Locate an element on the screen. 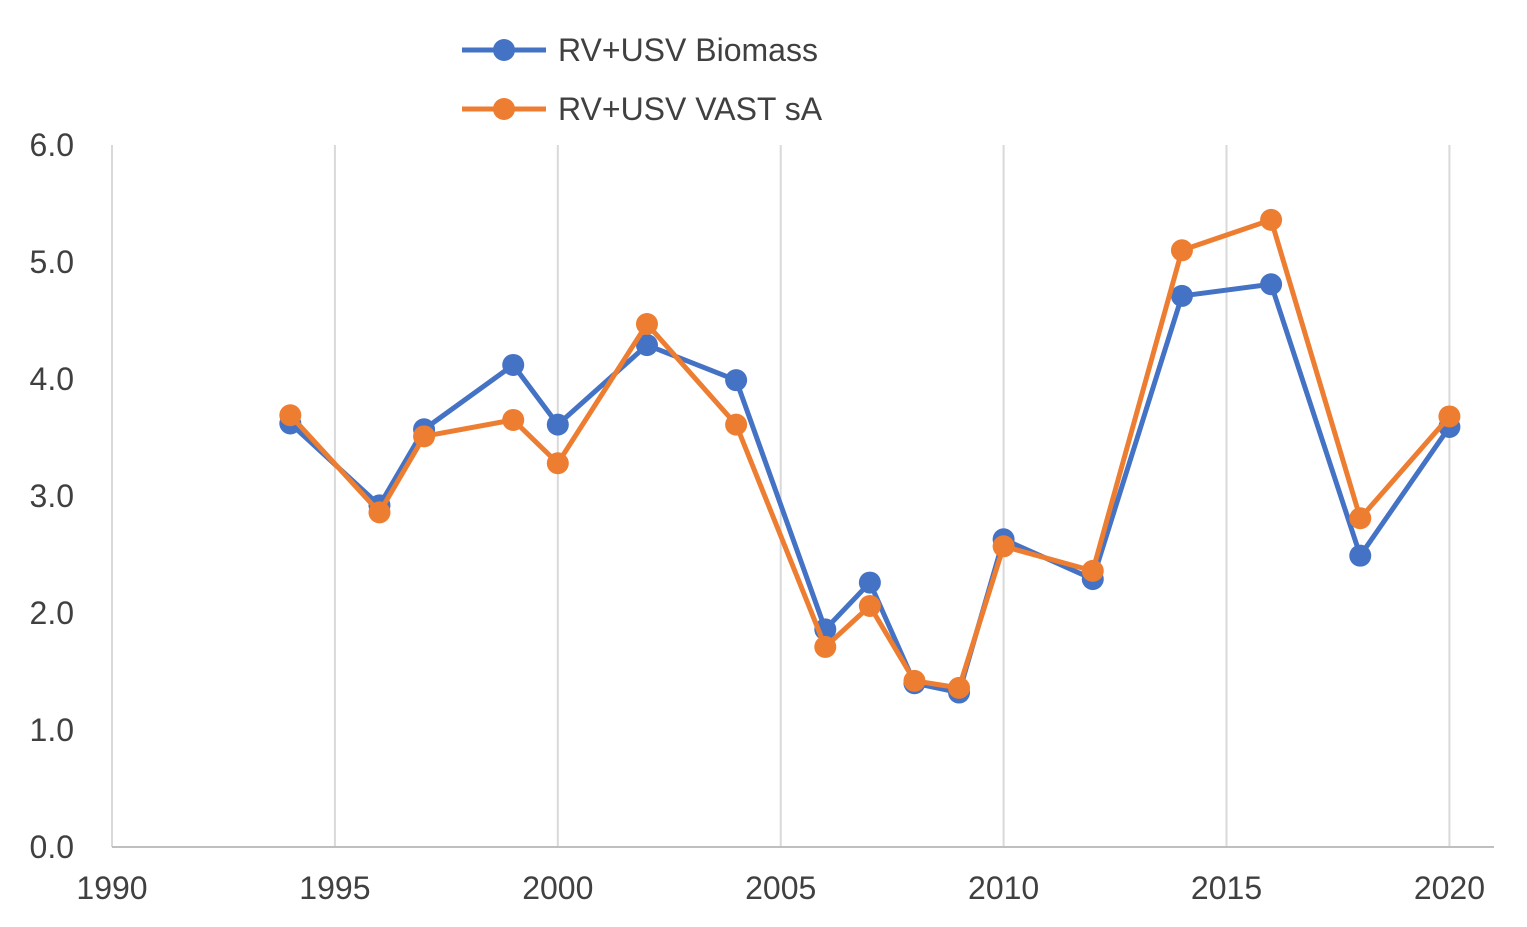 Image resolution: width=1527 pixels, height=927 pixels. x-tick-label-2020: 2020 is located at coordinates (1449, 888).